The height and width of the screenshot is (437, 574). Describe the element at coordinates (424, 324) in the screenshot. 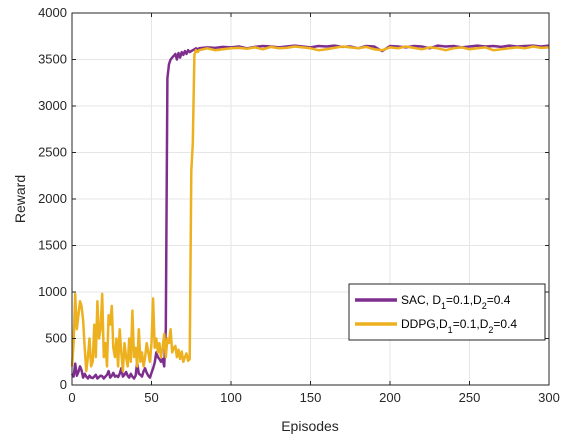

I see `legend-text-part: DDPG,D` at that location.